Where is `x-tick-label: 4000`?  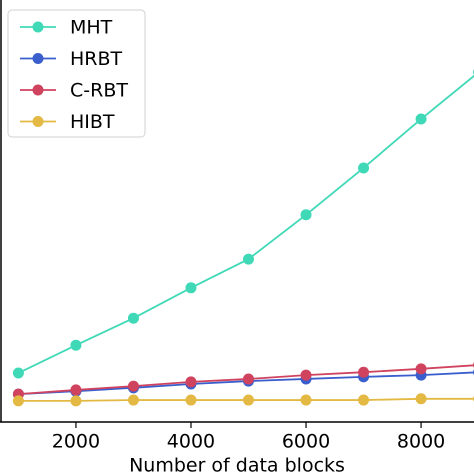
x-tick-label: 4000 is located at coordinates (191, 442).